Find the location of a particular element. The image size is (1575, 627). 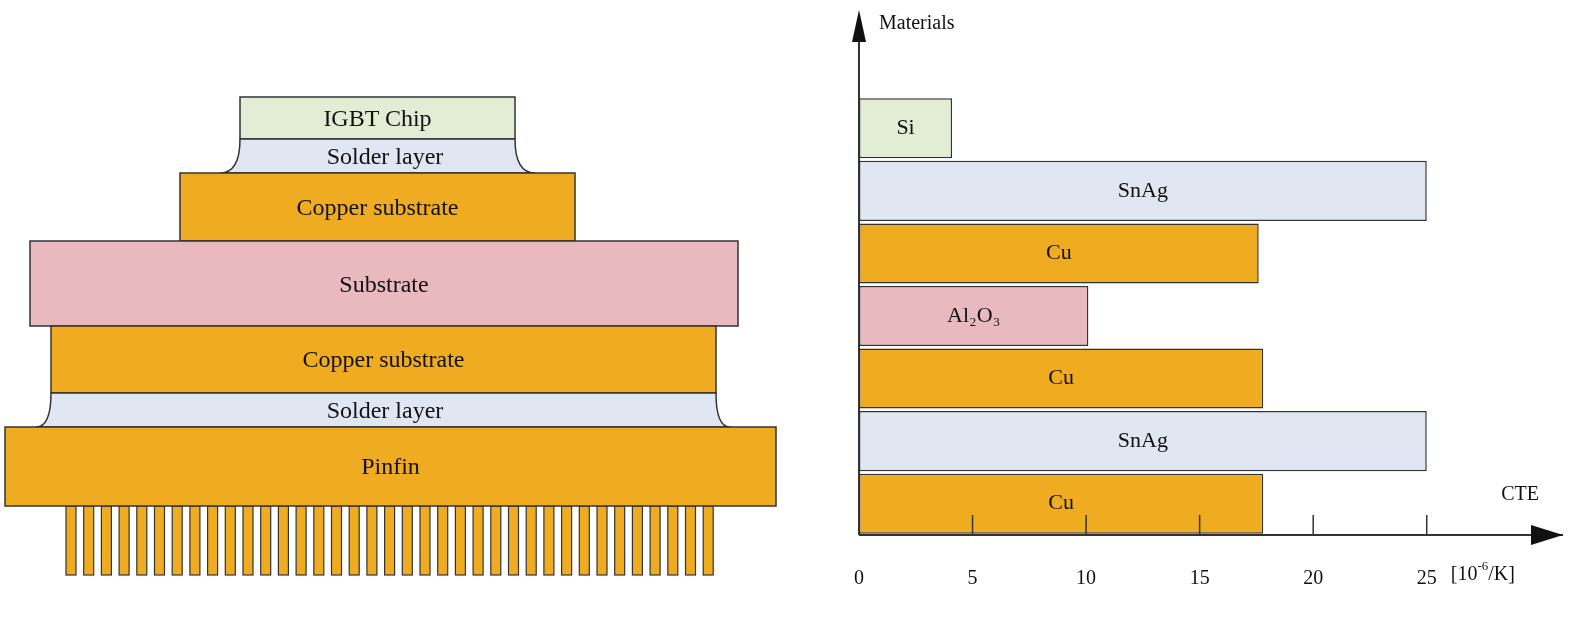

x-axis-title: CTE is located at coordinates (1520, 493).